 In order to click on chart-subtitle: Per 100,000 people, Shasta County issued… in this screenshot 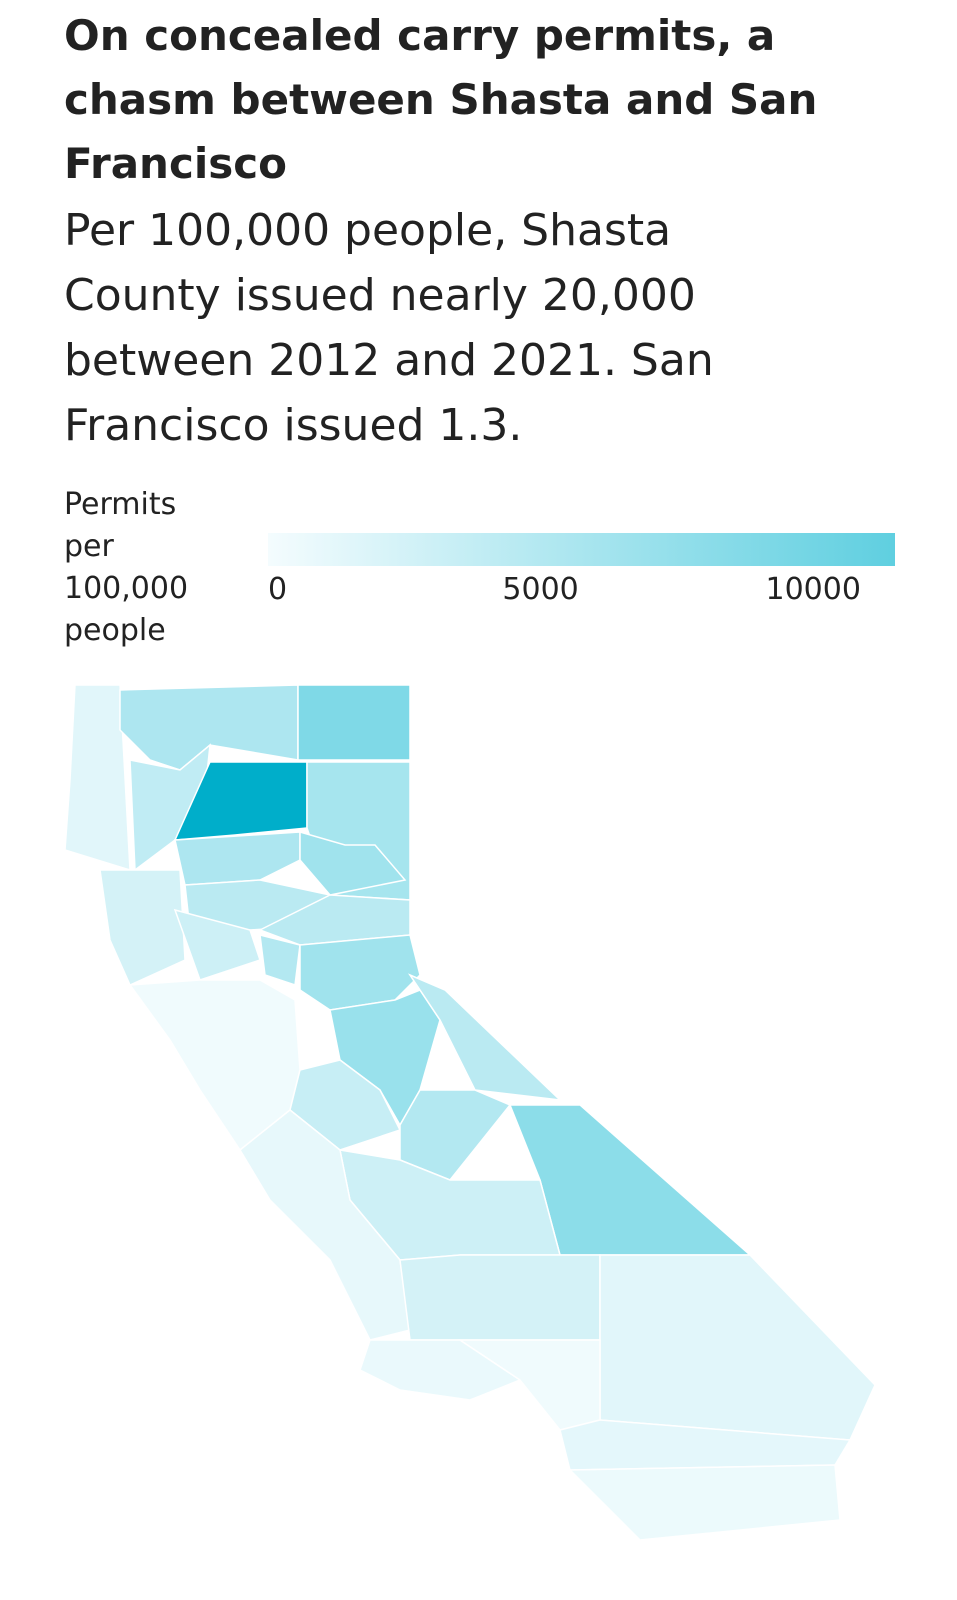, I will do `click(389, 328)`.